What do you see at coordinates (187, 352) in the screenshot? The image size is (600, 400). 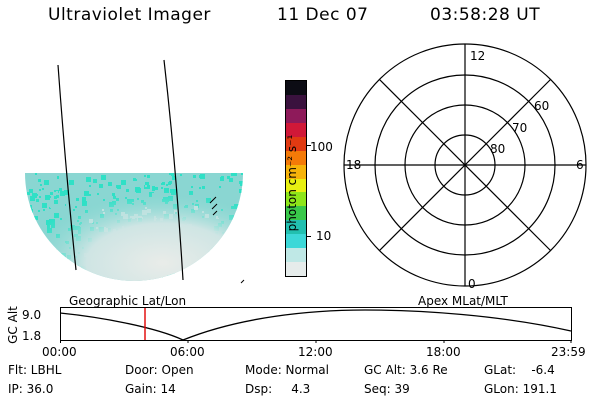 I see `xtick-0600: 06:00` at bounding box center [187, 352].